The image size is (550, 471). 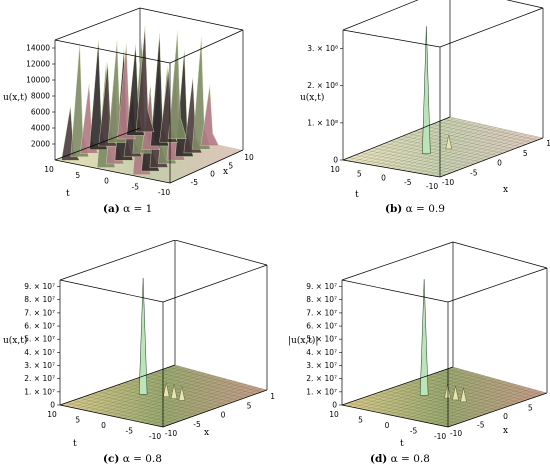 I want to click on z-tick-label: 2. × 10⁷, so click(x=39, y=378).